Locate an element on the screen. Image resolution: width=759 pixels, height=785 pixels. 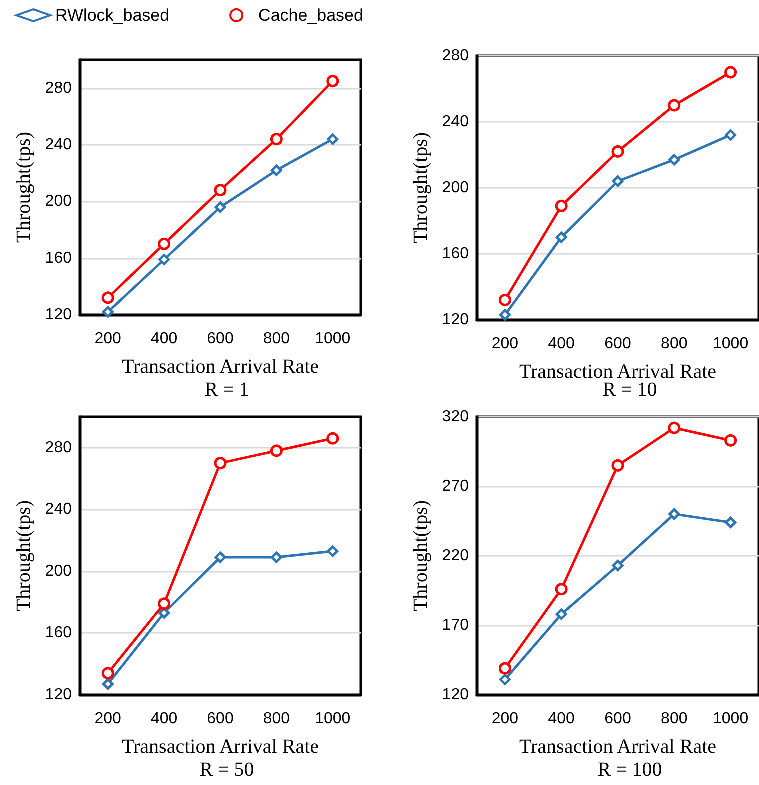
text: R = 1 is located at coordinates (227, 390).